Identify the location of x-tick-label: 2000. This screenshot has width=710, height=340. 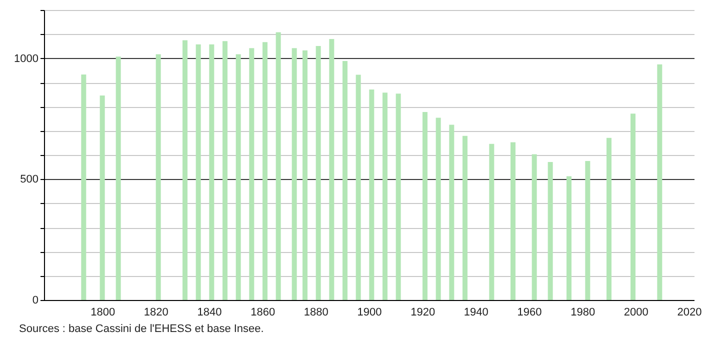
(636, 312).